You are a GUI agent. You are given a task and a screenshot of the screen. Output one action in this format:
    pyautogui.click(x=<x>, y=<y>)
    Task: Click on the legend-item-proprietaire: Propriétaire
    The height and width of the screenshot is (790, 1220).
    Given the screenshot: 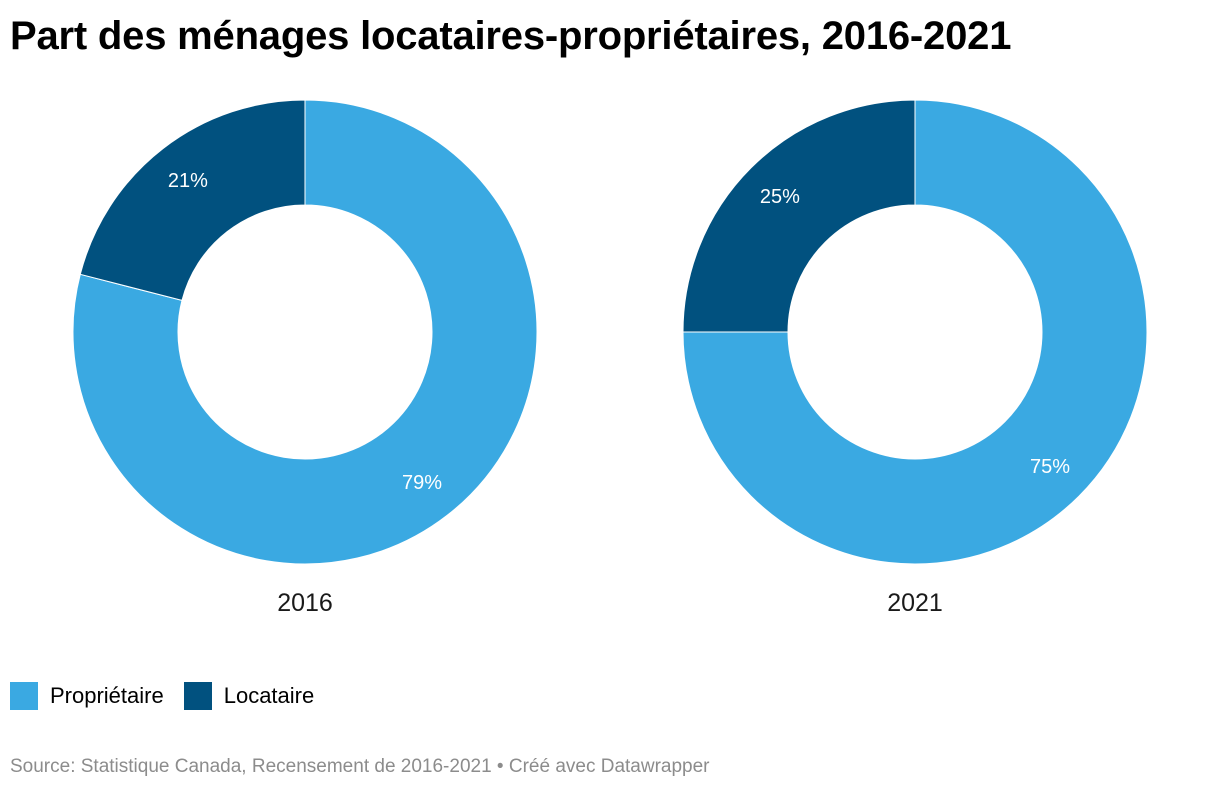 What is the action you would take?
    pyautogui.click(x=87, y=696)
    